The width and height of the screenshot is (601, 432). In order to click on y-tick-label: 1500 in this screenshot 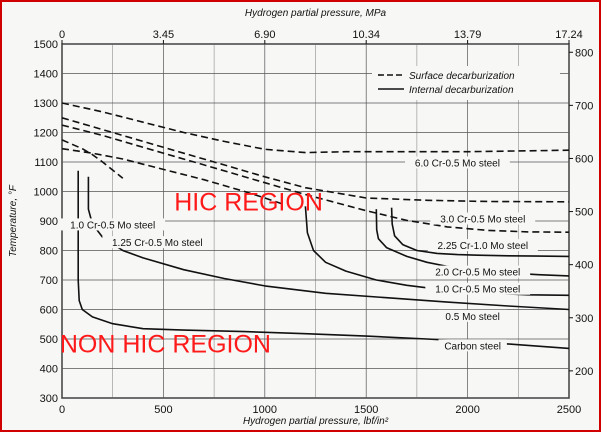, I will do `click(46, 45)`.